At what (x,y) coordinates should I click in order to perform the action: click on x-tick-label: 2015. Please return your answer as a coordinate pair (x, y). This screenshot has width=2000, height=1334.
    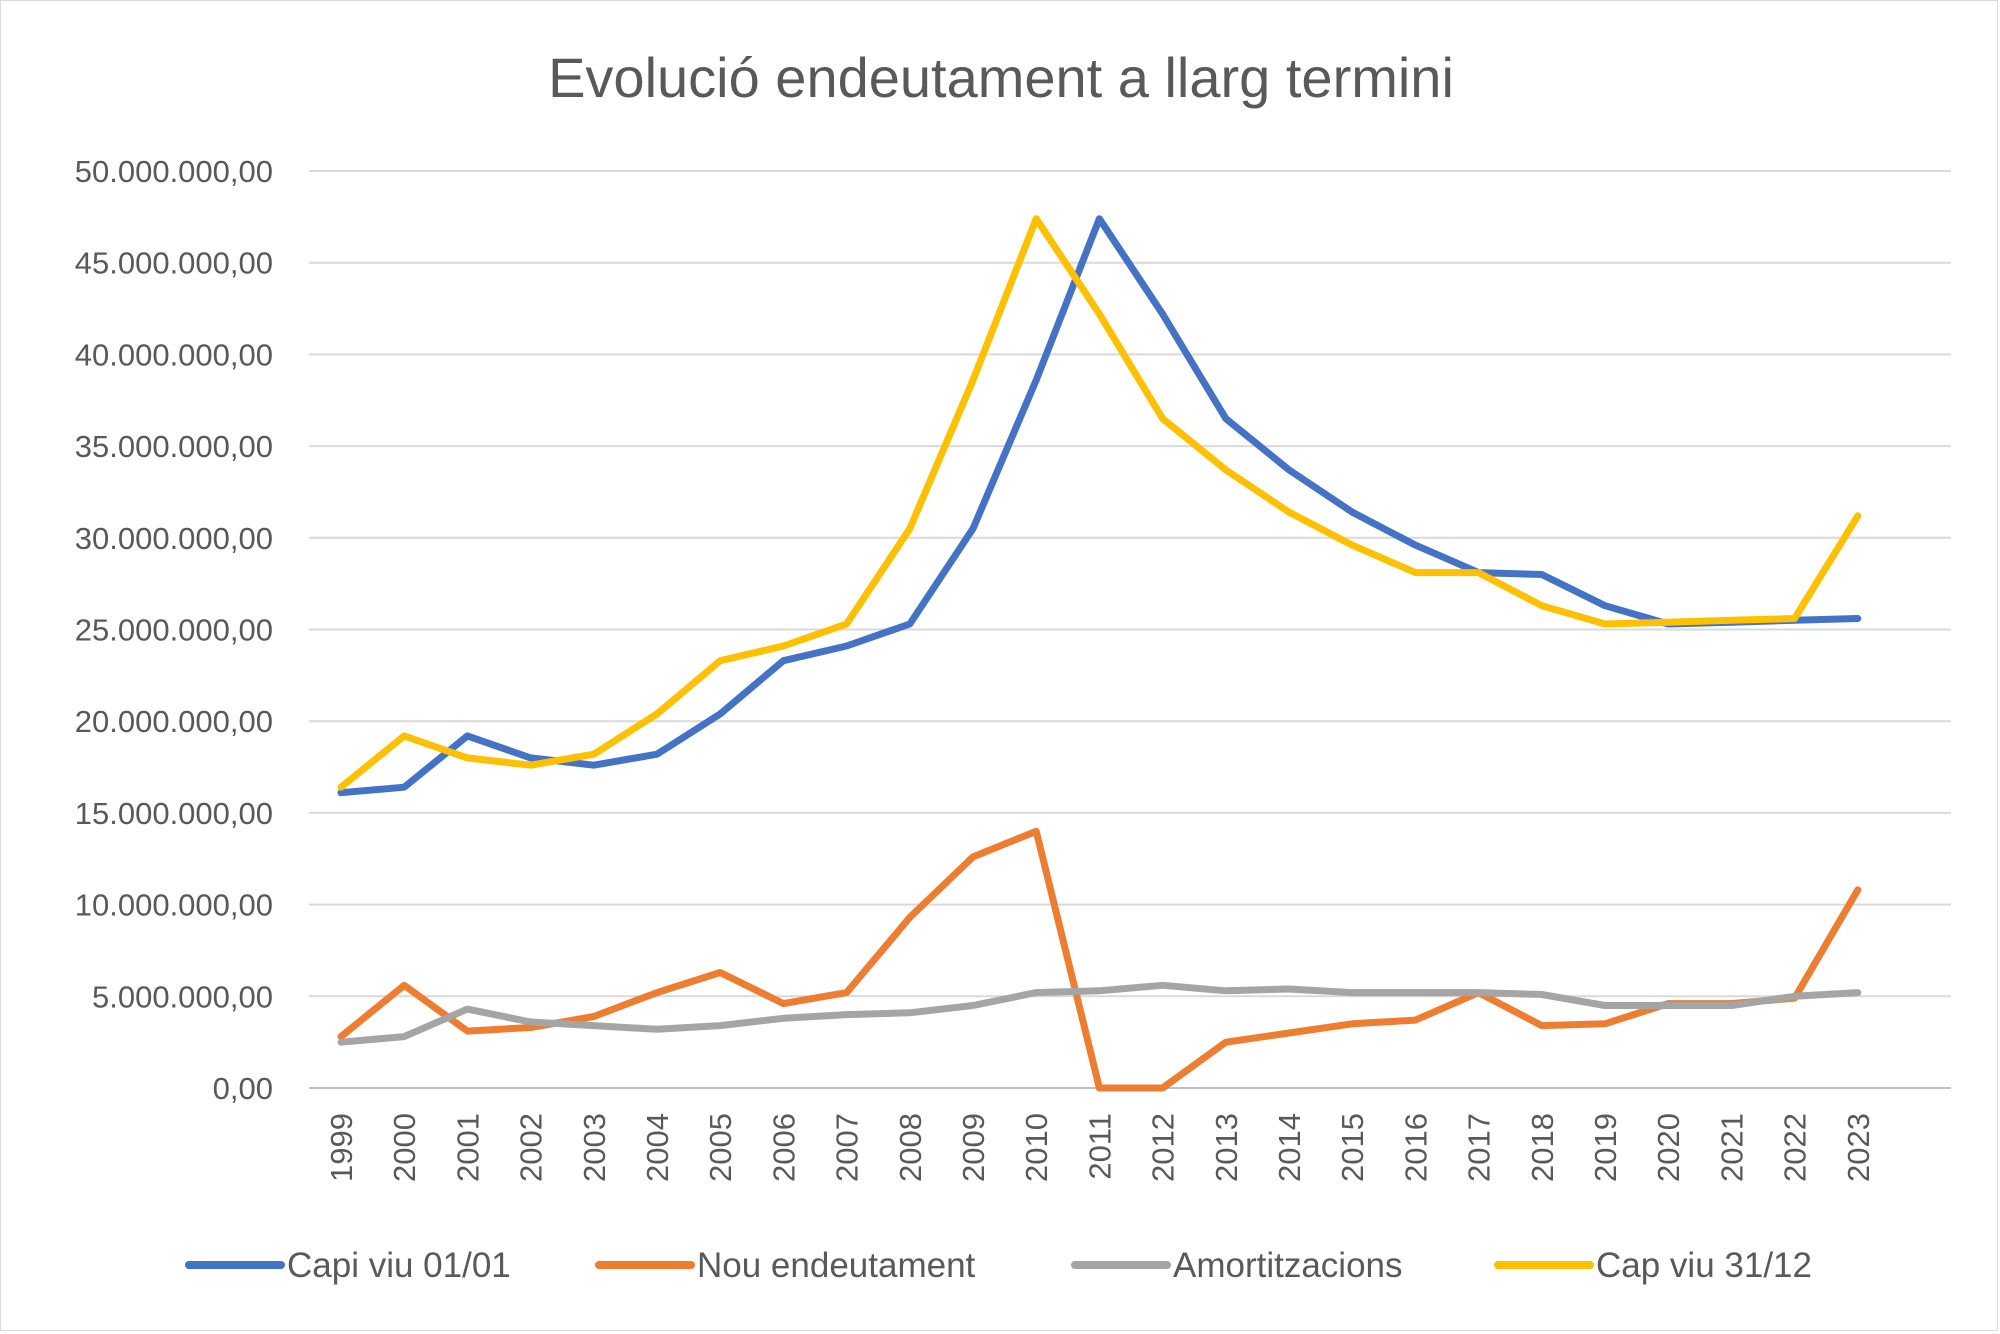
    Looking at the image, I should click on (1352, 1147).